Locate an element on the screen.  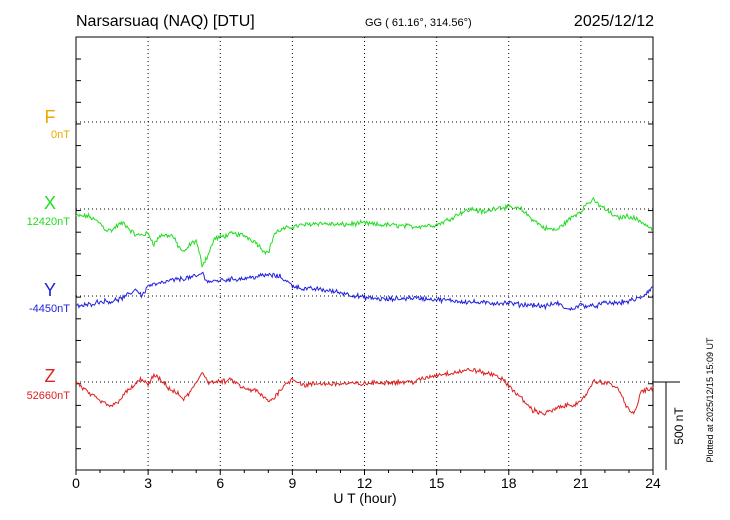
channel-Y-baseline: -4450nT is located at coordinates (49, 309).